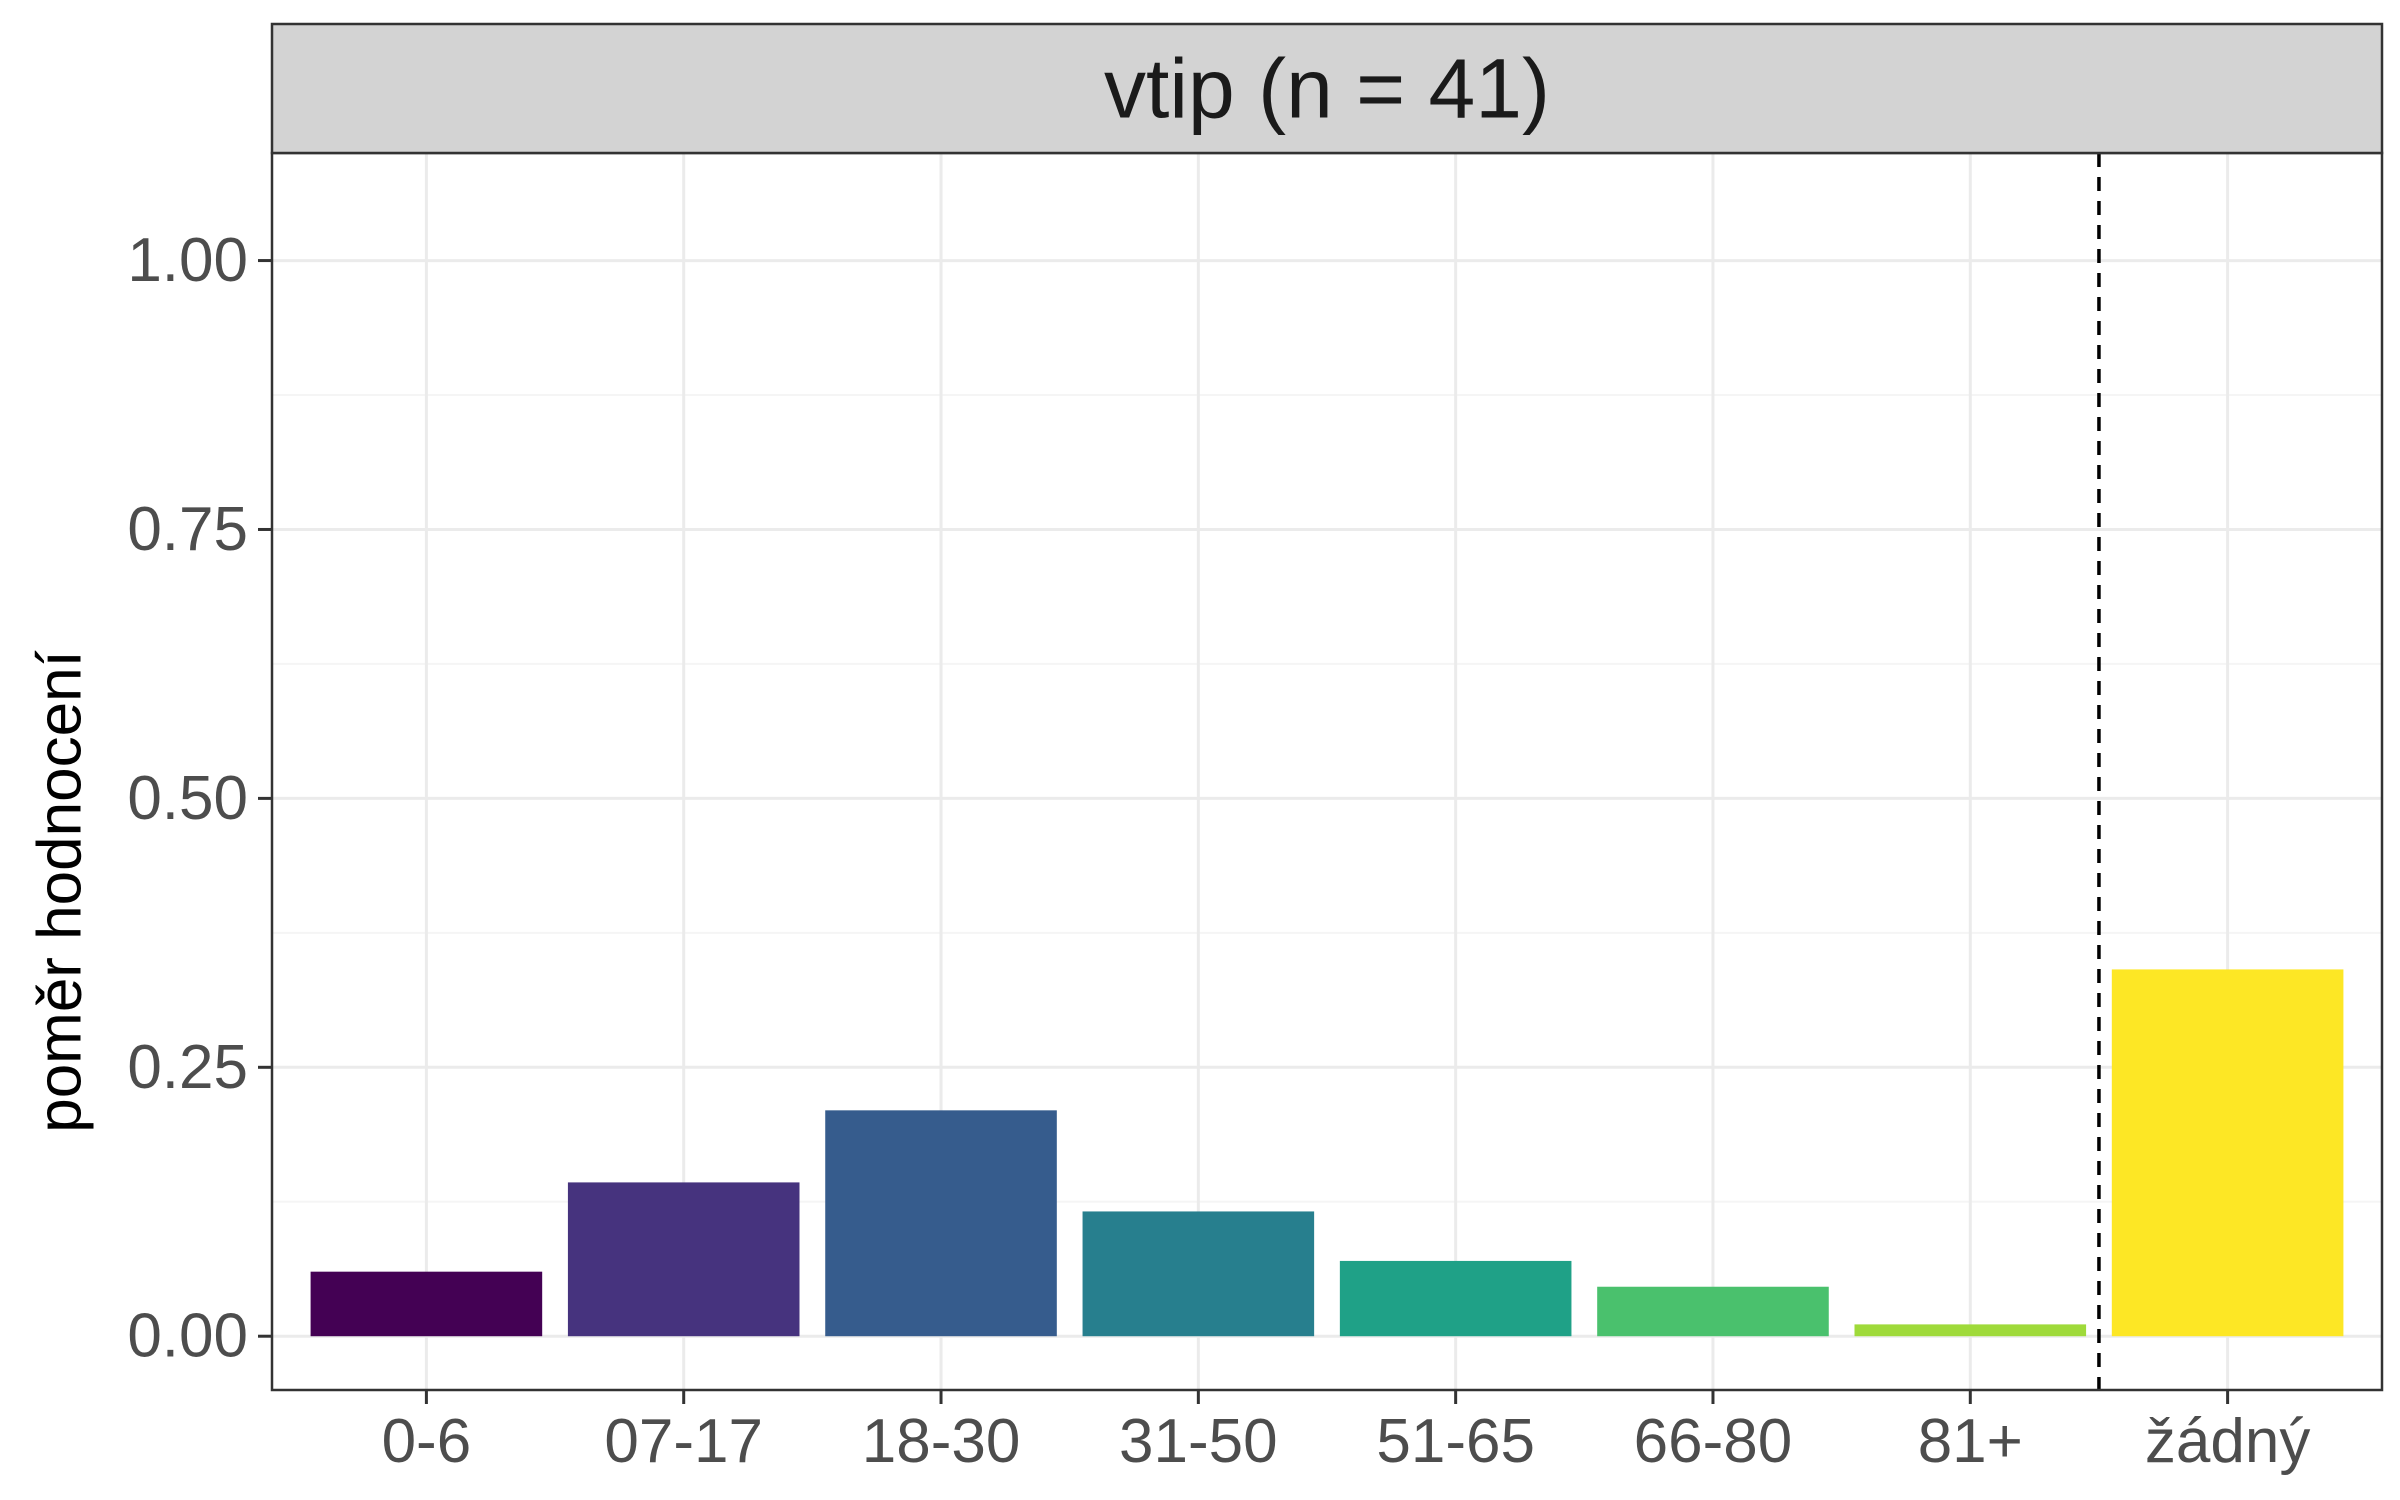 Image resolution: width=2400 pixels, height=1500 pixels. Describe the element at coordinates (1346, 1433) in the screenshot. I see `x-axis: 0-6 07-17 18-30 31-50 51-65 66-80 81+ žádný` at that location.